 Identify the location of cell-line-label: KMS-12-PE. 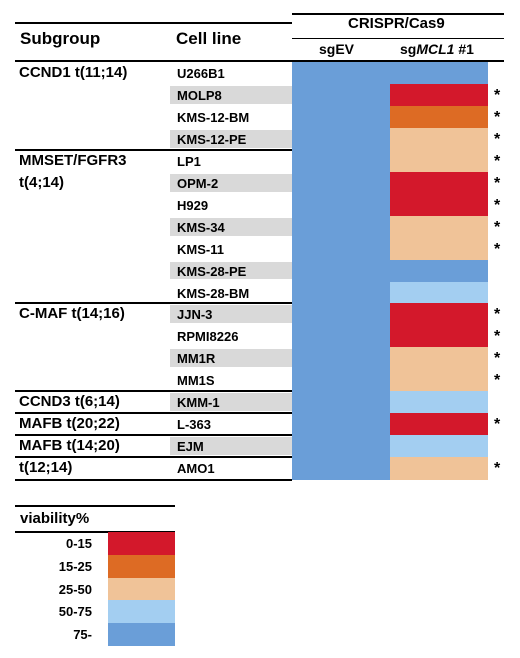
(212, 139).